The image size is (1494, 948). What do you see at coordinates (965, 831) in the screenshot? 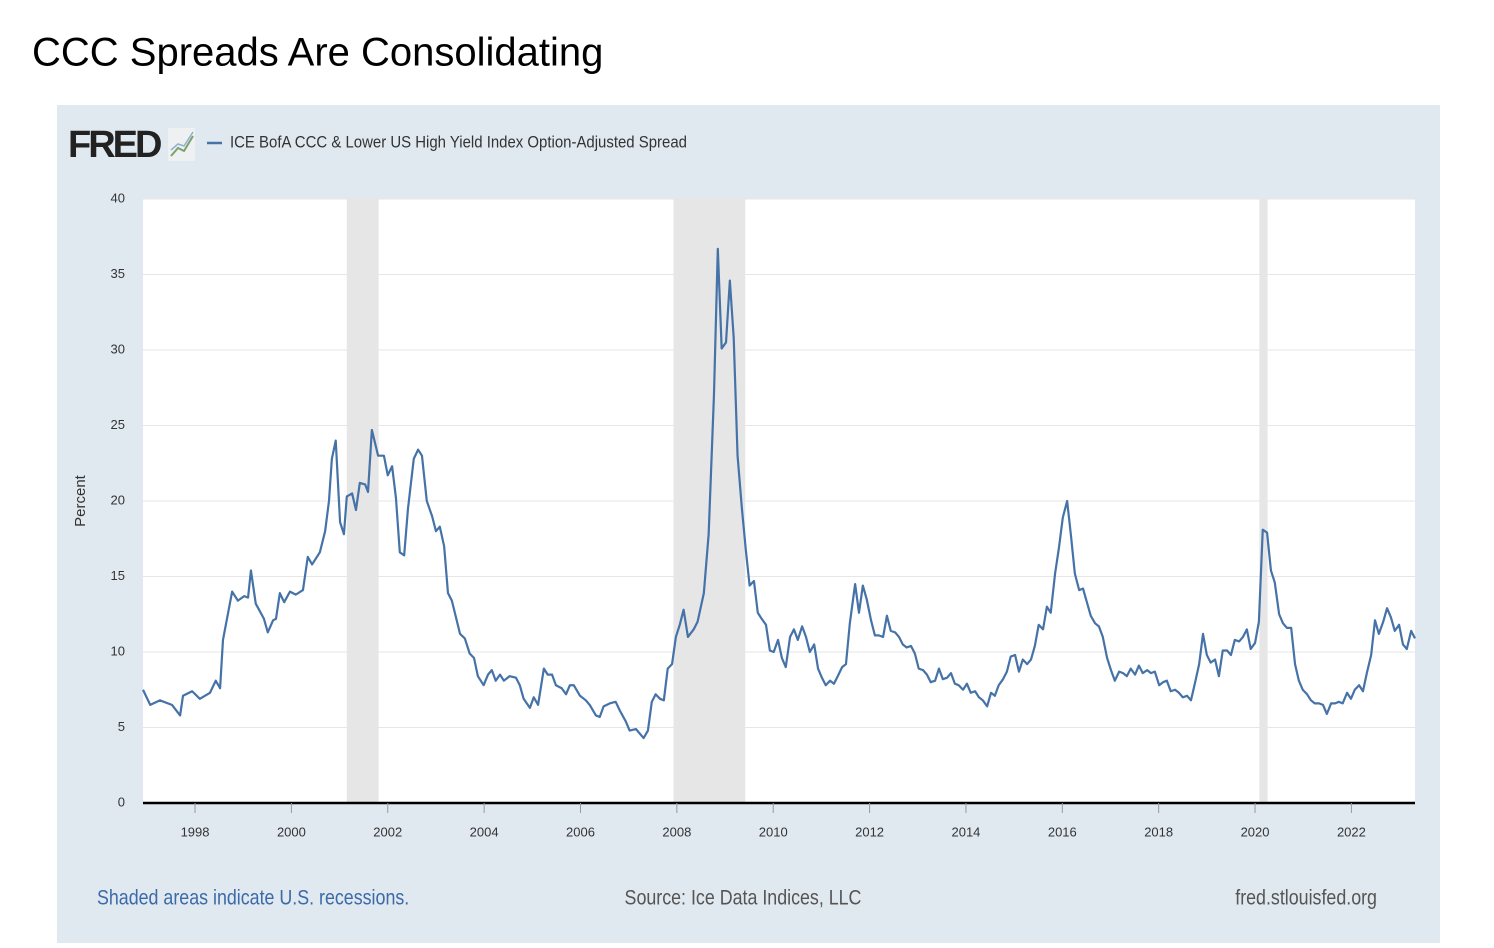
I see `x-tick-label: 2014` at bounding box center [965, 831].